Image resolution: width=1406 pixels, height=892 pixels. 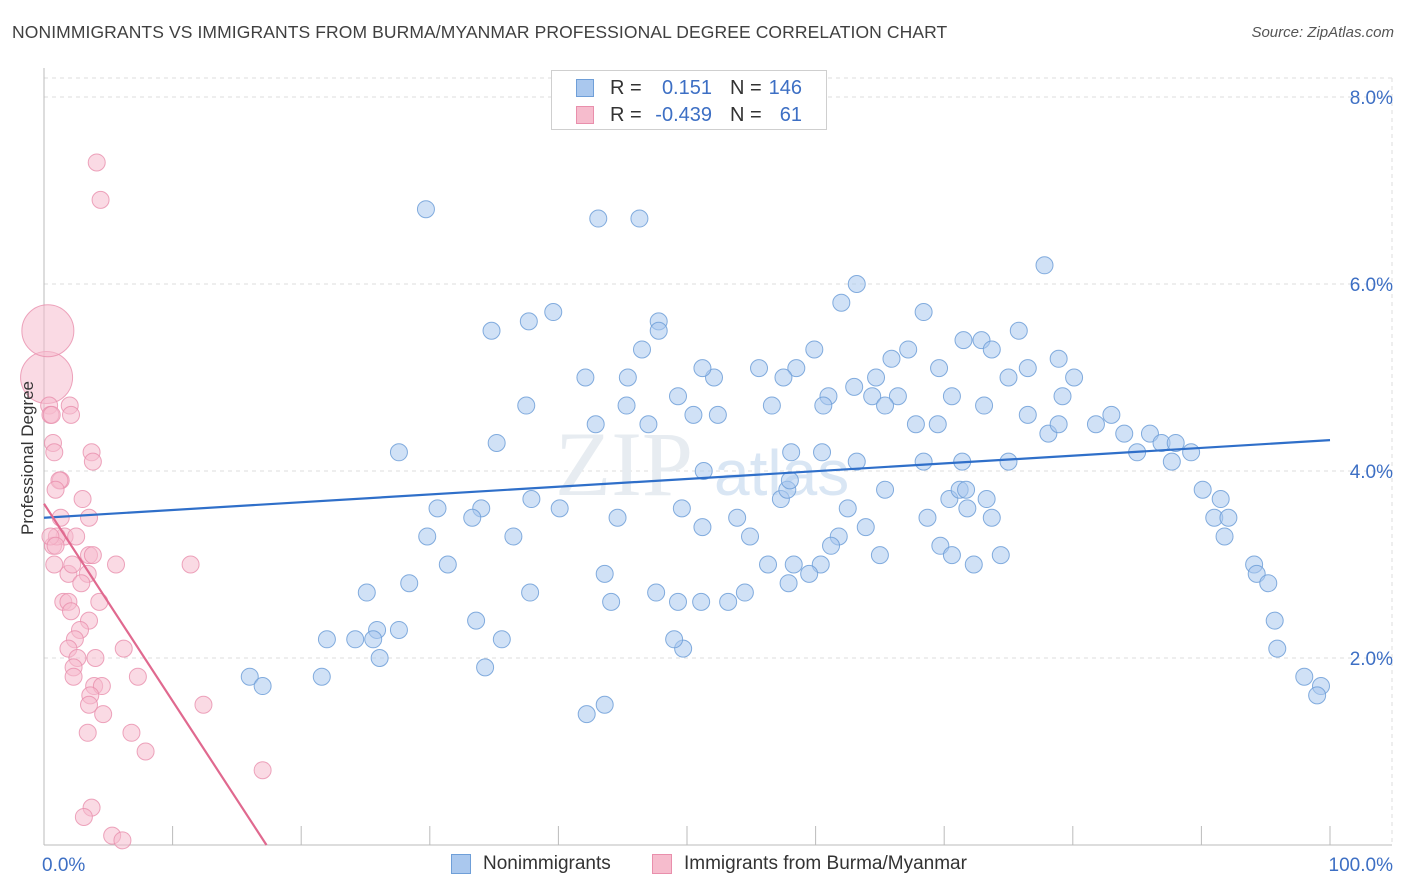 What do you see at coordinates (461, 864) in the screenshot?
I see `legend-swatch-blue` at bounding box center [461, 864].